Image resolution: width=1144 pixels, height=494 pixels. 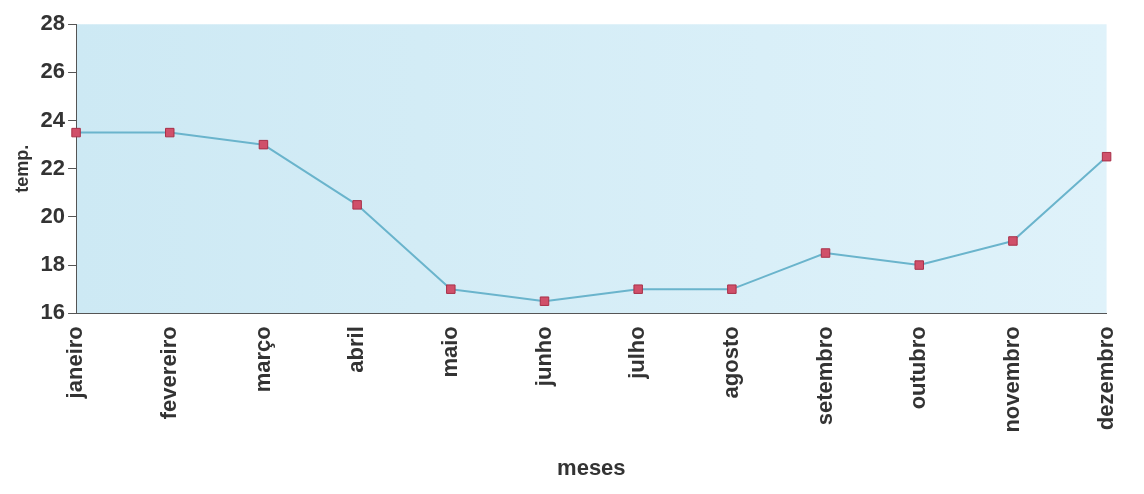 I want to click on y-tick-label: 18, so click(x=53, y=264).